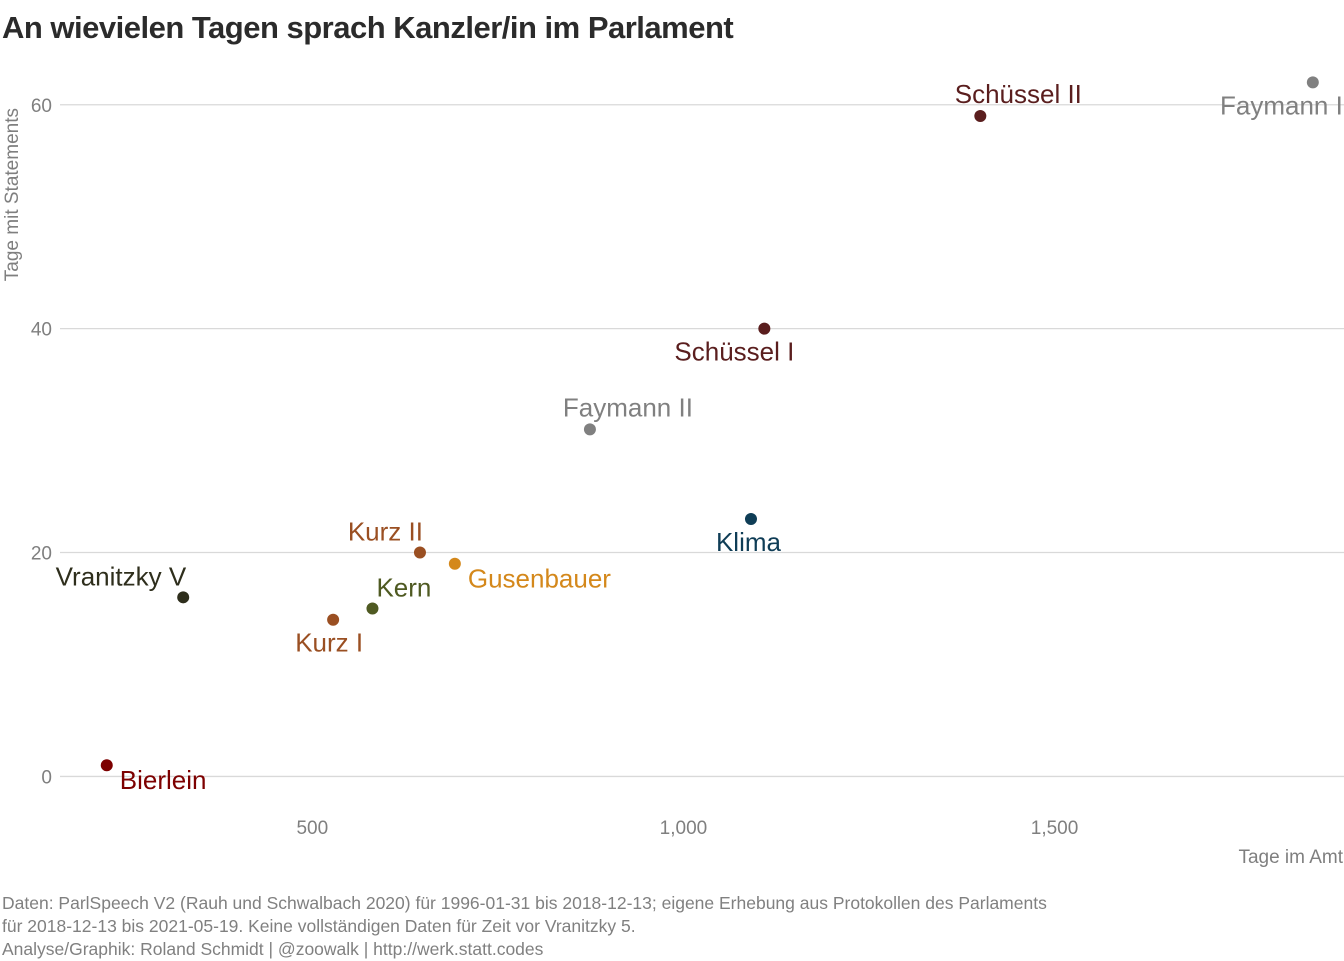  What do you see at coordinates (12, 194) in the screenshot?
I see `y-axis-label: Tage mit Statements` at bounding box center [12, 194].